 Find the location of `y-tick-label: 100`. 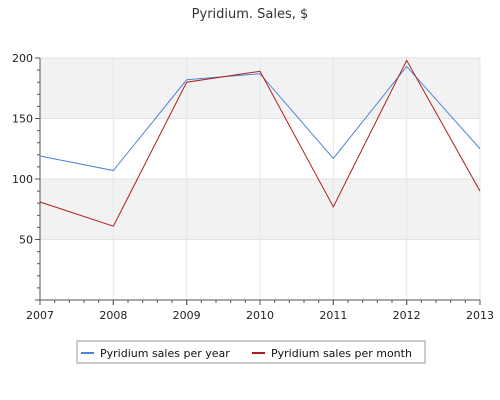

y-tick-label: 100 is located at coordinates (22, 179).